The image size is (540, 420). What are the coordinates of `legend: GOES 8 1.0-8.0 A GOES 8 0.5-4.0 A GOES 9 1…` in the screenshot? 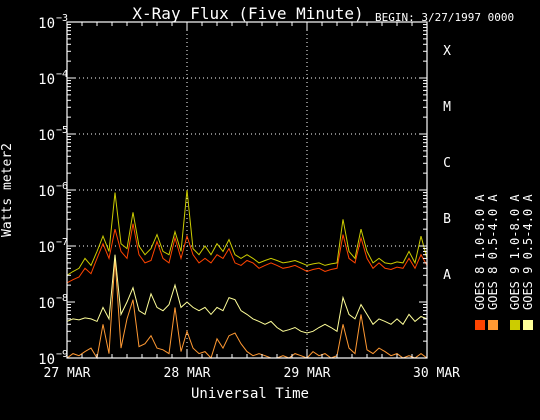 It's located at (504, 262).